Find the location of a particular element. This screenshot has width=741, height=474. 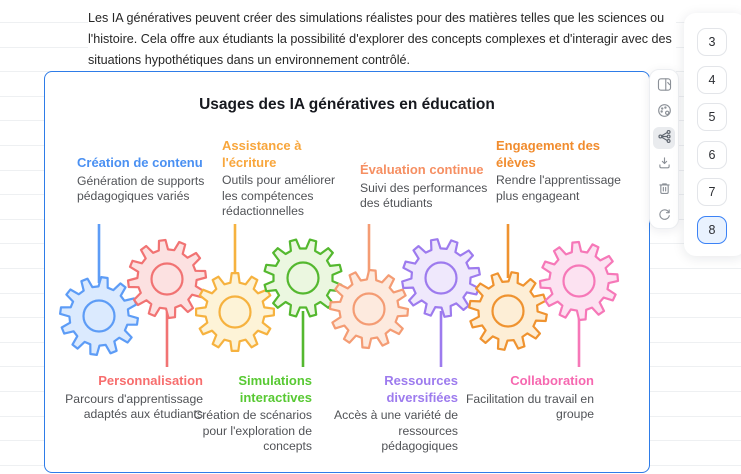

mindmap-icon is located at coordinates (664, 138).